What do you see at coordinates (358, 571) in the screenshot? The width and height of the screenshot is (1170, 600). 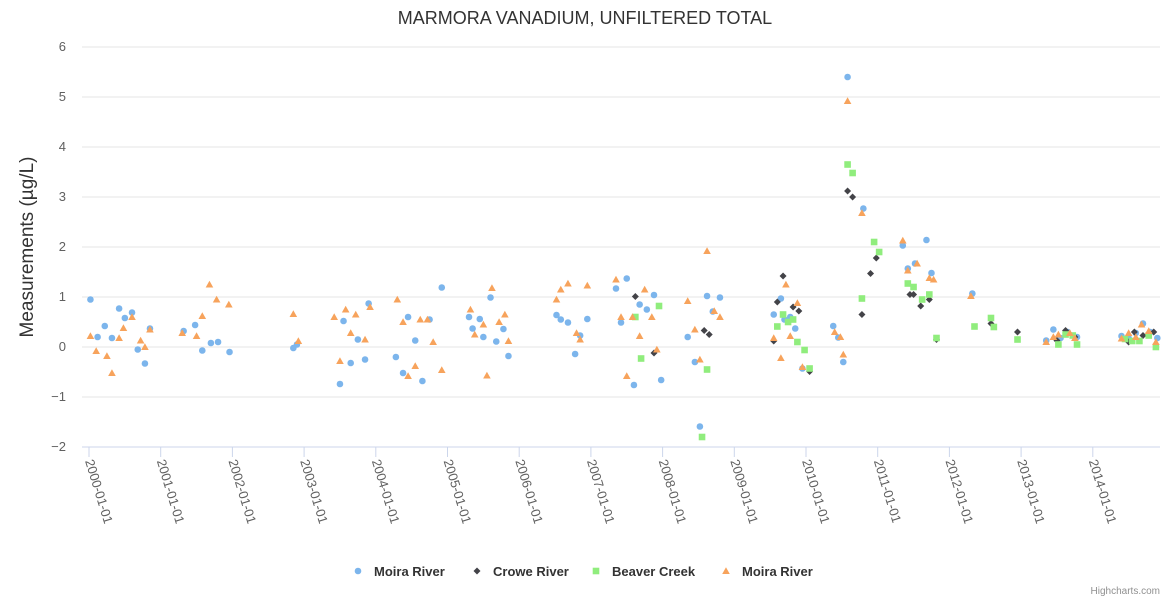 I see `legend-symbol` at bounding box center [358, 571].